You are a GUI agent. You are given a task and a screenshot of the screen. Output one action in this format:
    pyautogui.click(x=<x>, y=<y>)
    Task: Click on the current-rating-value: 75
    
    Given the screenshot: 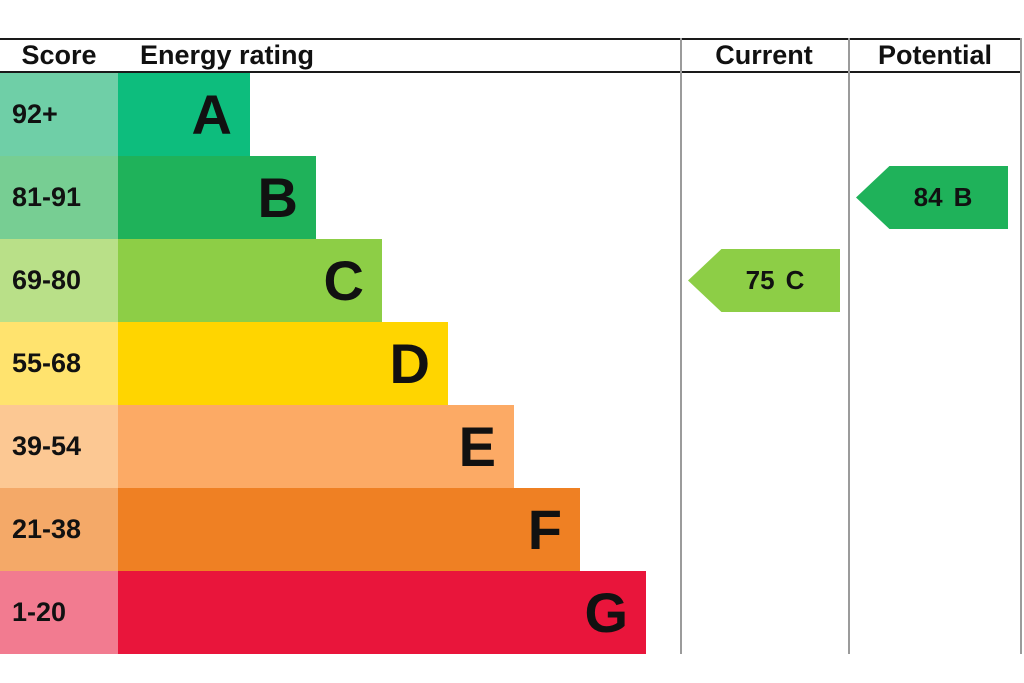 What is the action you would take?
    pyautogui.click(x=760, y=280)
    